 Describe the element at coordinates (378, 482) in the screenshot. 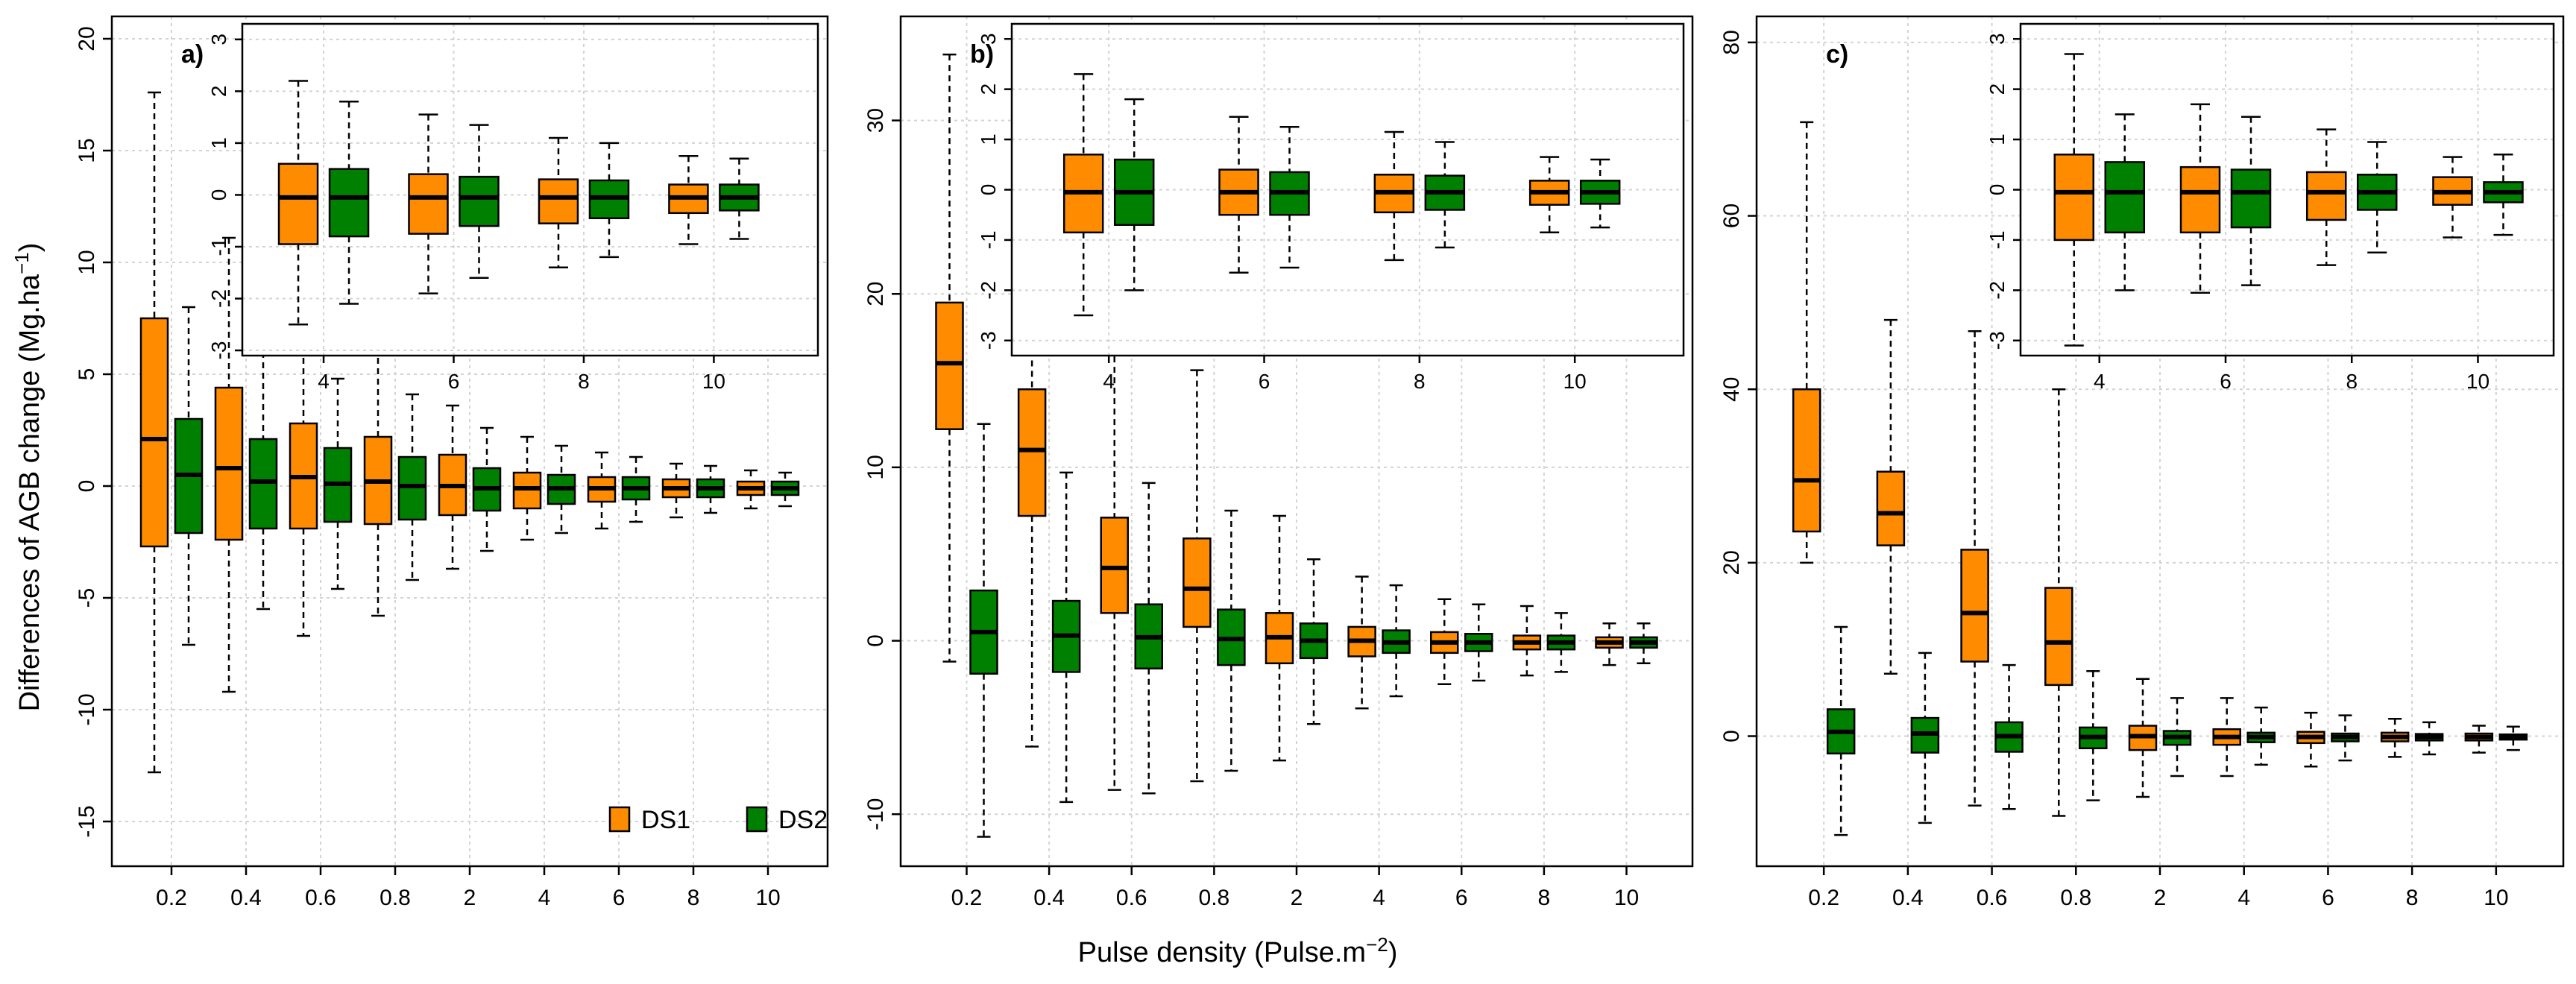

I see `box-ds1-0.8` at that location.